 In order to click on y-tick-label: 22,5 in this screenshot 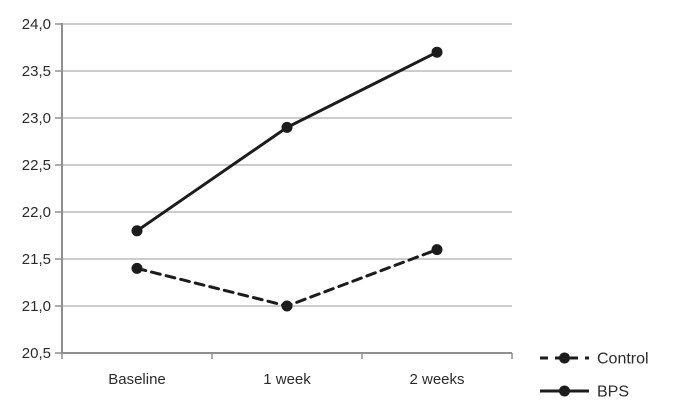, I will do `click(36, 165)`.